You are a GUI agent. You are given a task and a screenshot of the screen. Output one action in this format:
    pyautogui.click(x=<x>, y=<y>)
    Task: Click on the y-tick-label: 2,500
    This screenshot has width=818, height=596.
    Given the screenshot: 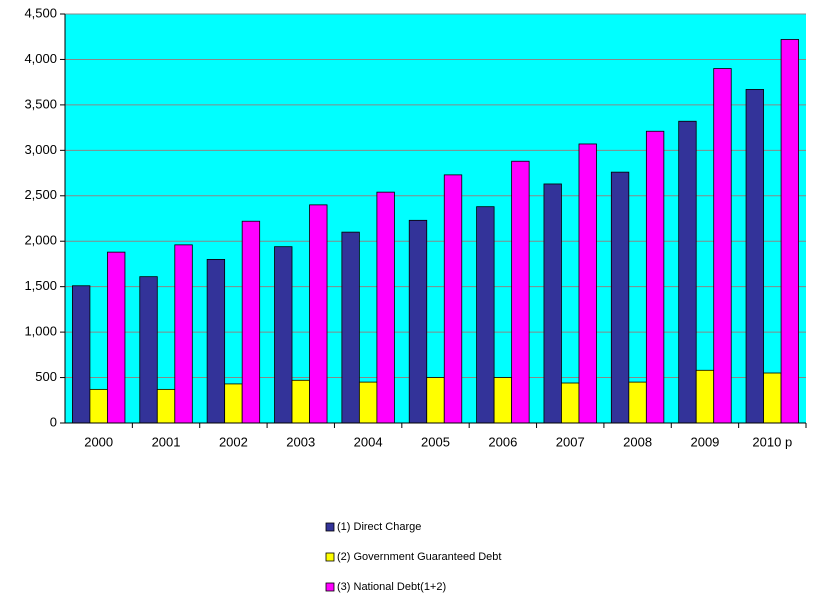 What is the action you would take?
    pyautogui.click(x=40, y=194)
    